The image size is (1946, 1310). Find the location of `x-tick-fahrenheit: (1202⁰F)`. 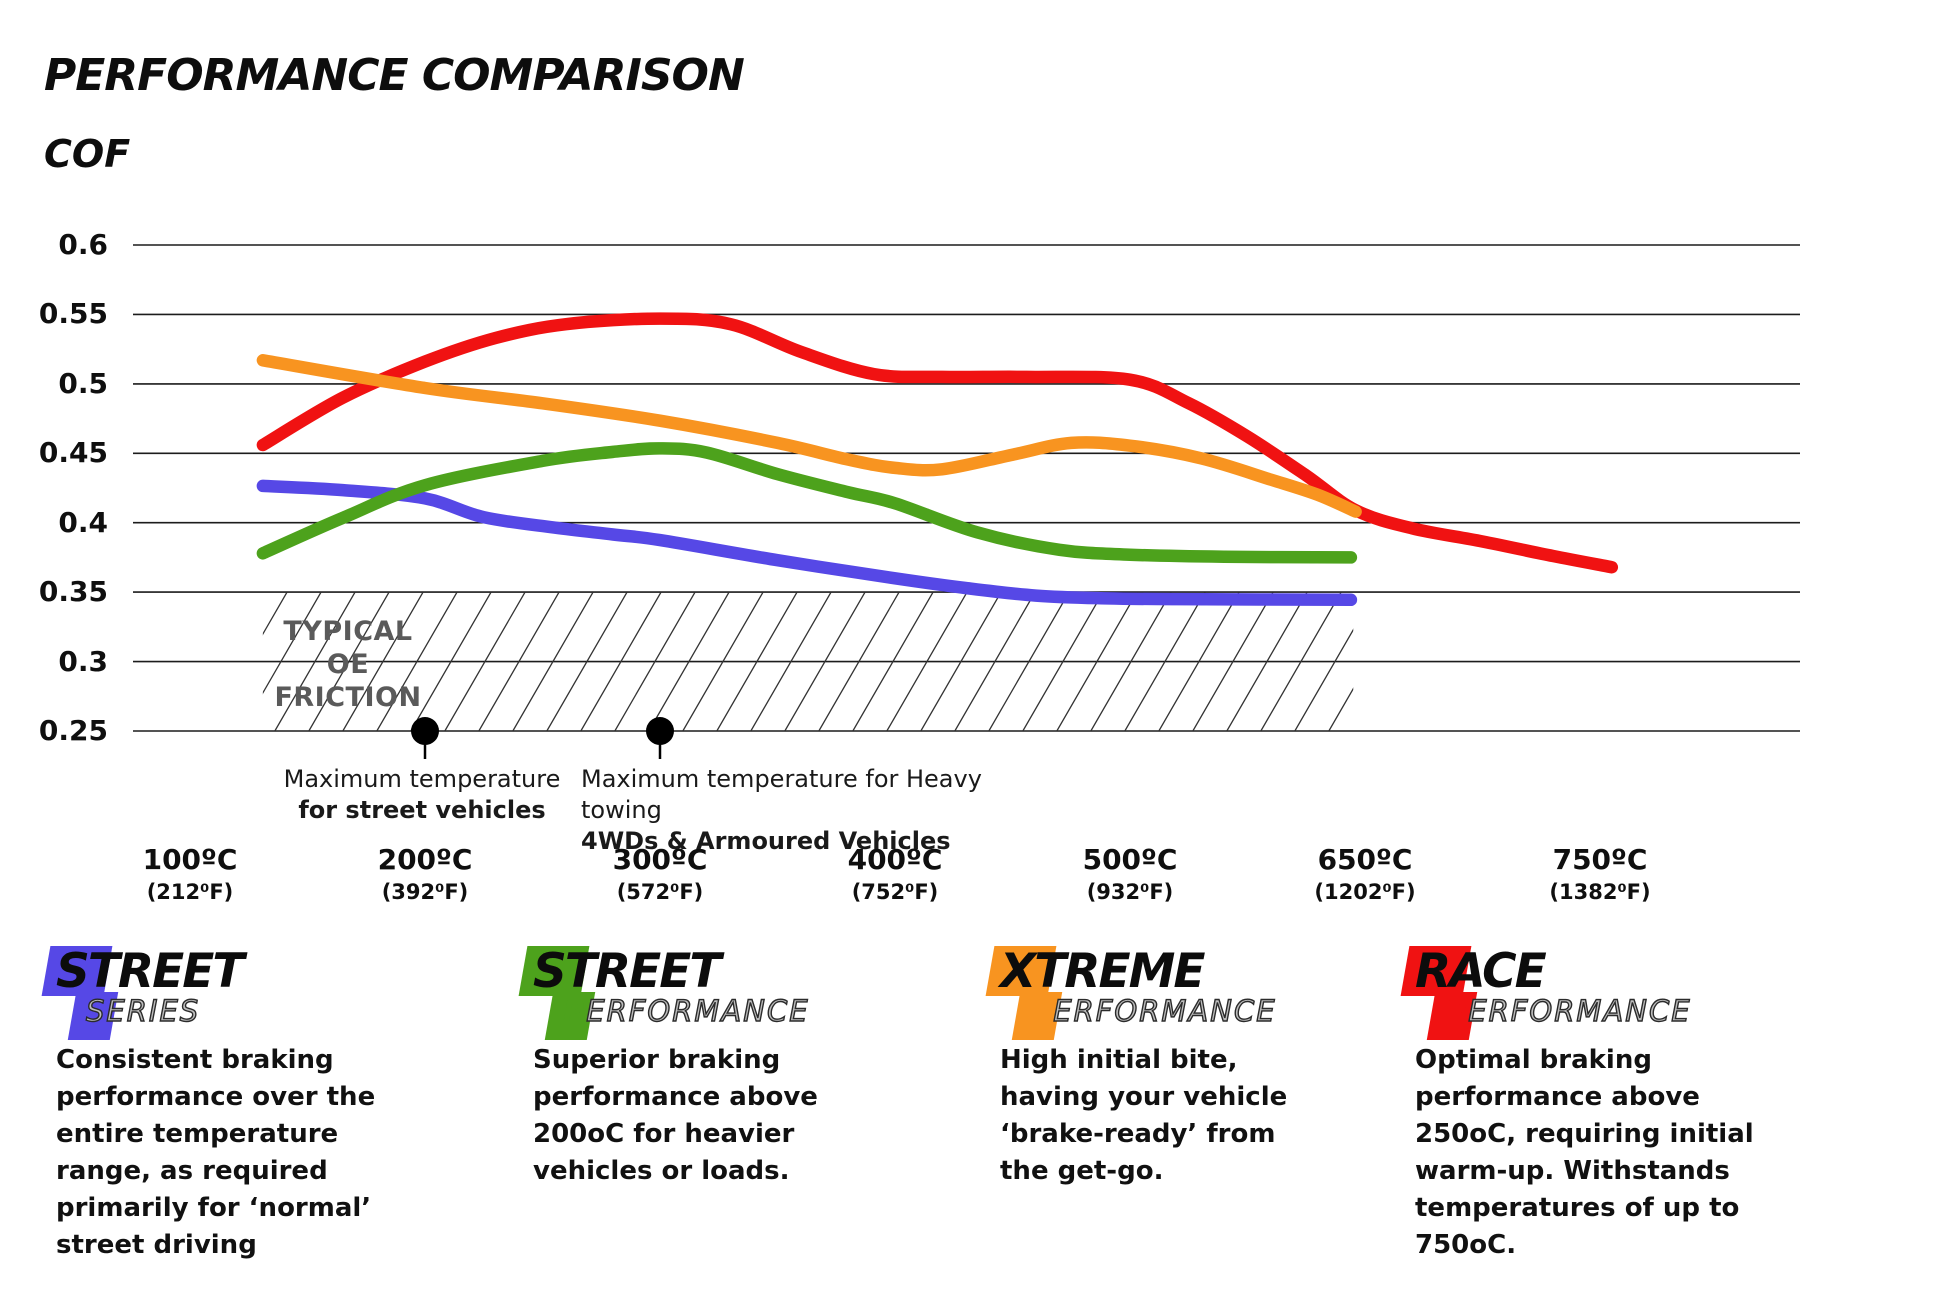

x-tick-fahrenheit: (1202⁰F) is located at coordinates (1365, 892).